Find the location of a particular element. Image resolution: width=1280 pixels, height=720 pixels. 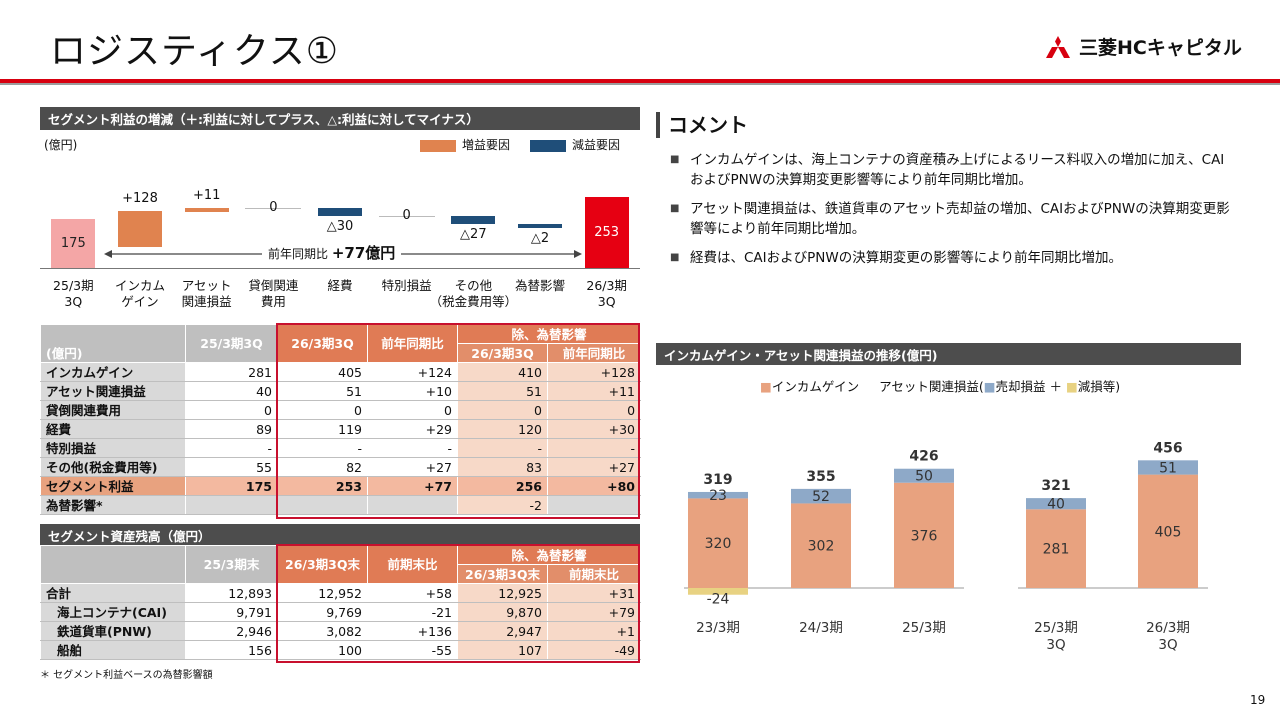

cell-curr: 119 is located at coordinates (322, 429).